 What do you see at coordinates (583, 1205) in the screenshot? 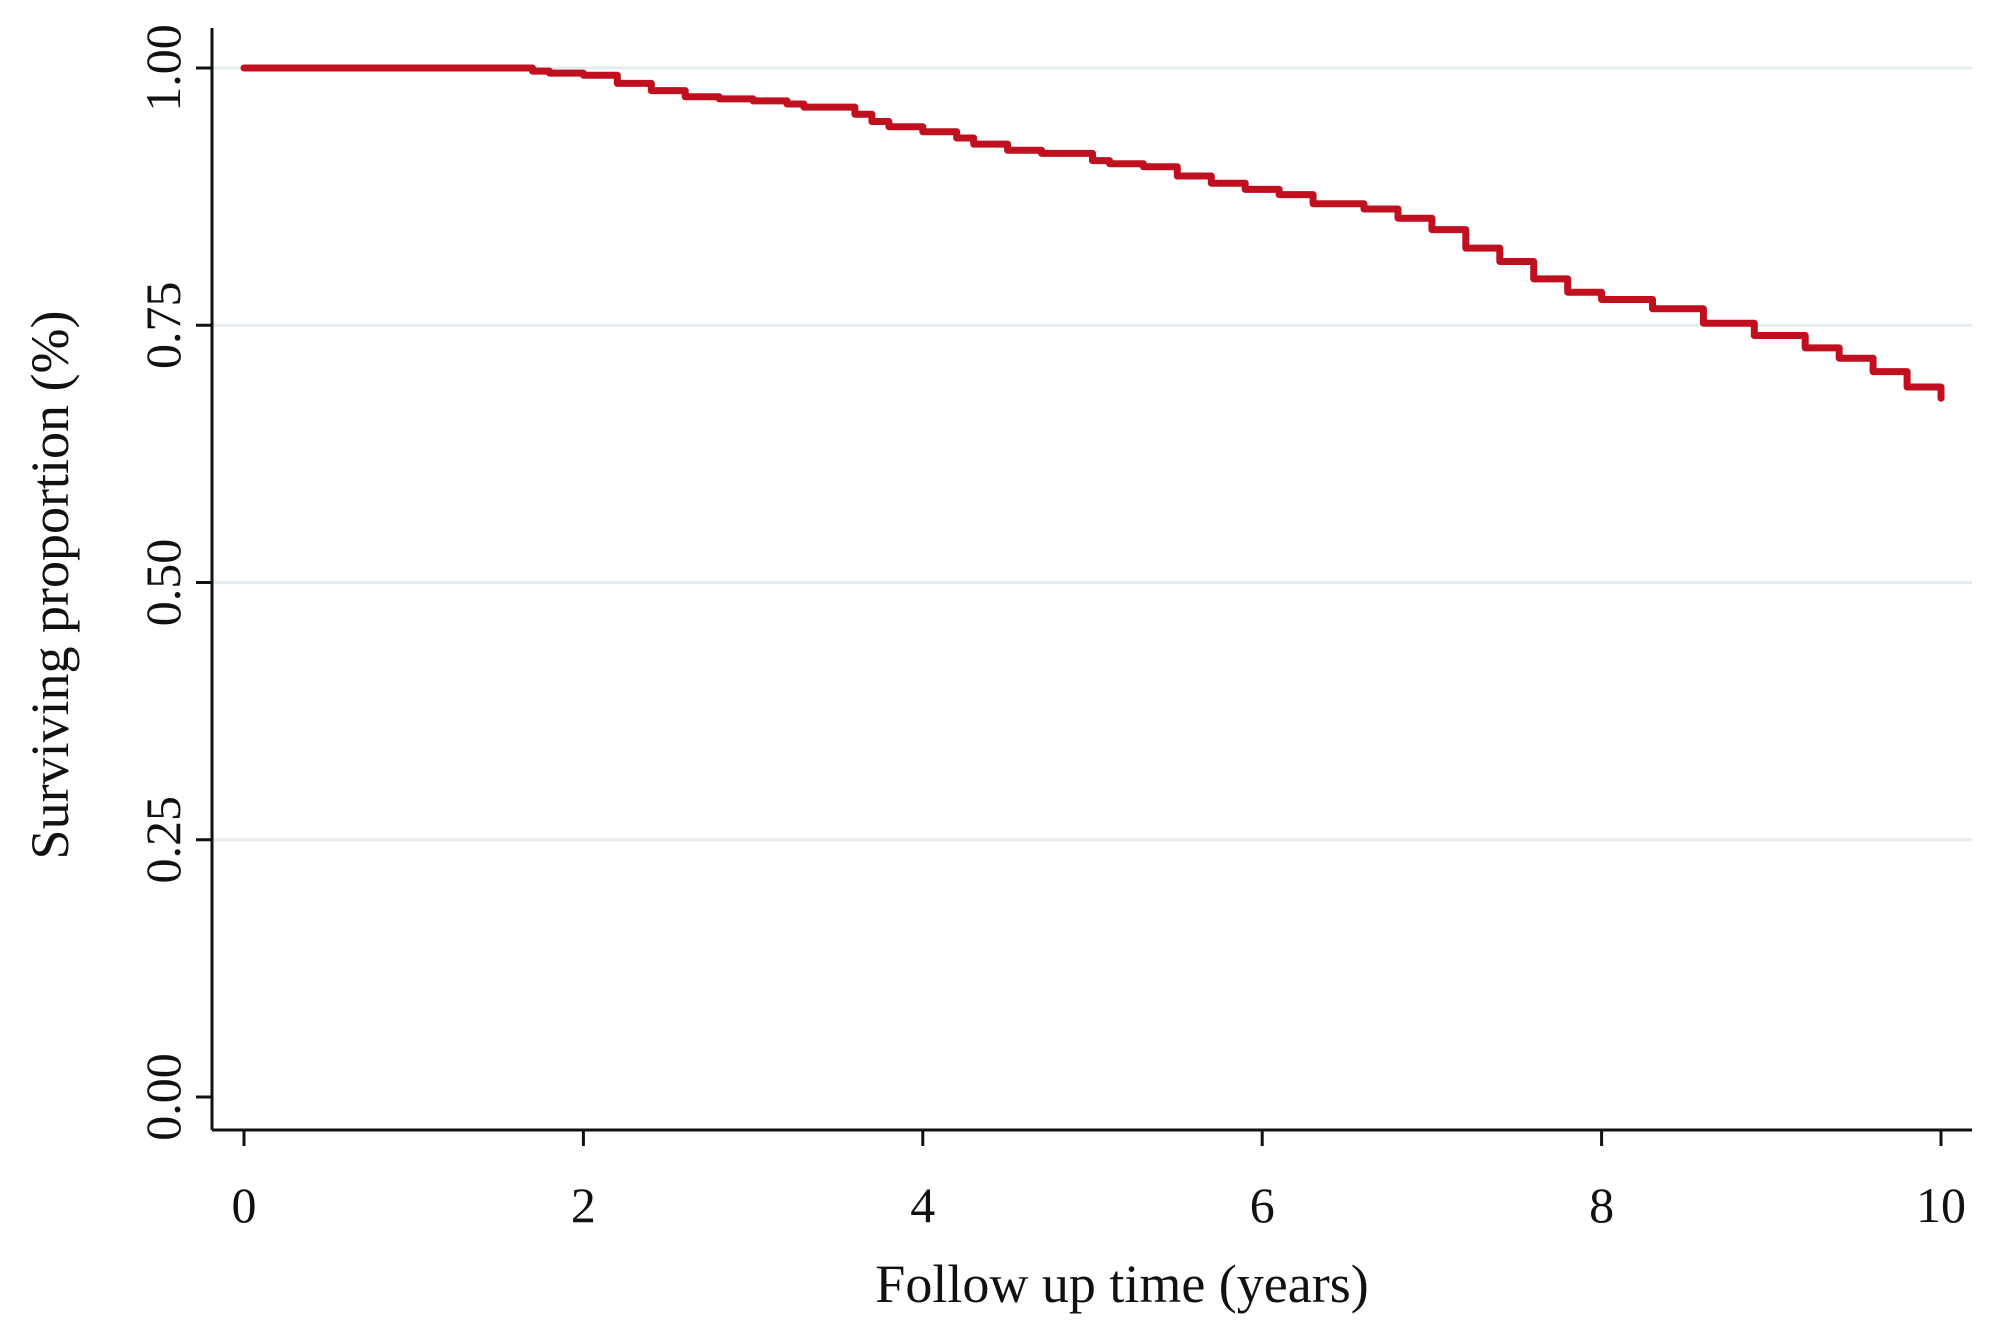
I see `x-tick-label: 2` at bounding box center [583, 1205].